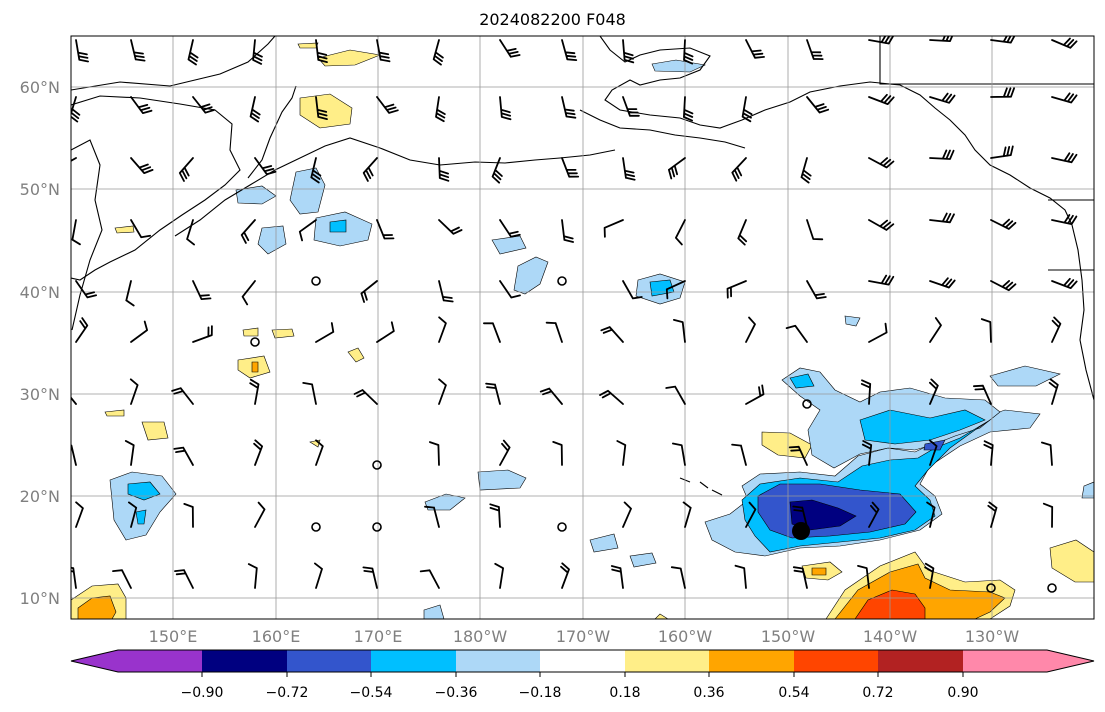 The image size is (1105, 712). What do you see at coordinates (173, 63) in the screenshot?
I see `asia-coastline` at bounding box center [173, 63].